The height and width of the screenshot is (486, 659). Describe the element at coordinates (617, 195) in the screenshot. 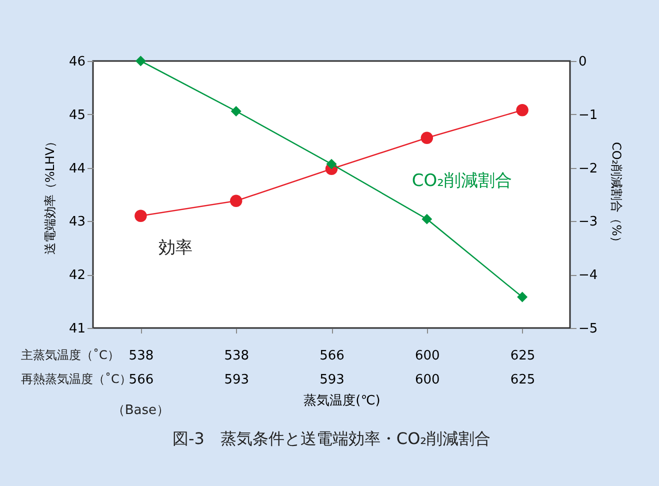

I see `y2-axis-title: CO₂削減割合（%）` at that location.